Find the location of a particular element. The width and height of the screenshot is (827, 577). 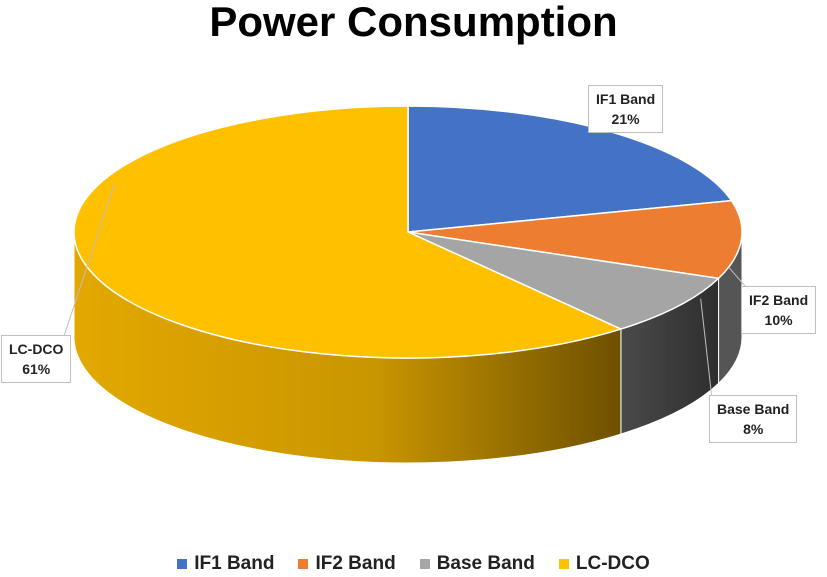

chart-title: Power Consumption is located at coordinates (413, 22).